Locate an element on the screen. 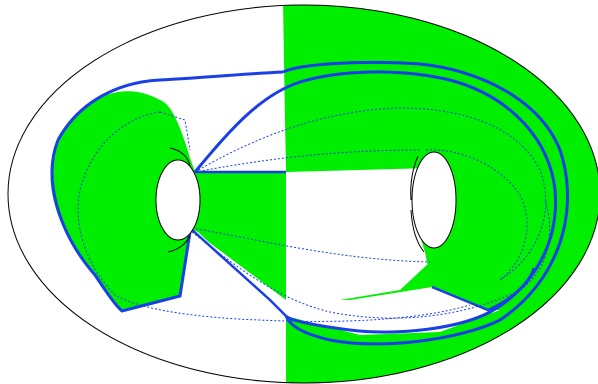 The image size is (598, 384). right-hole is located at coordinates (433, 202).